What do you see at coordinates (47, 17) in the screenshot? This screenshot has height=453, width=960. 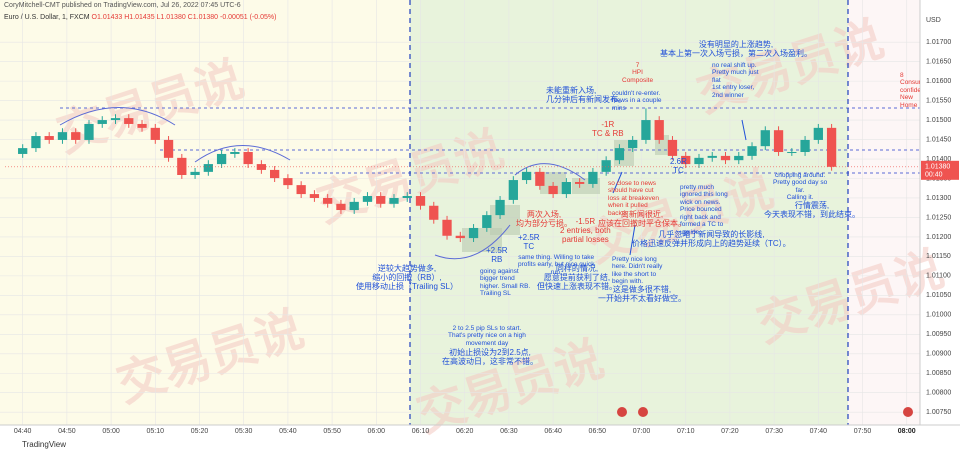 I see `symbol-name: Euro / U.S. Dollar, 1, FXCM` at bounding box center [47, 17].